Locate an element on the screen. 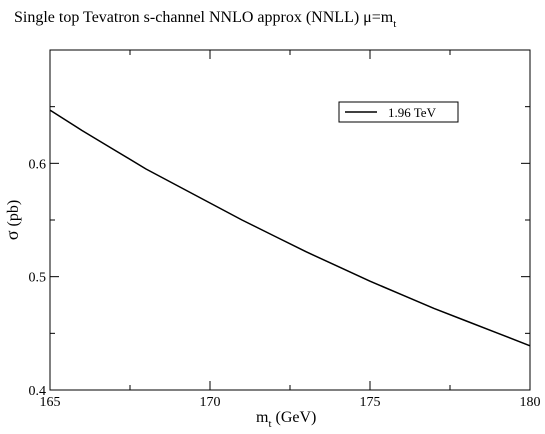 This screenshot has height=434, width=545. x-axis-label-main: m is located at coordinates (262, 417).